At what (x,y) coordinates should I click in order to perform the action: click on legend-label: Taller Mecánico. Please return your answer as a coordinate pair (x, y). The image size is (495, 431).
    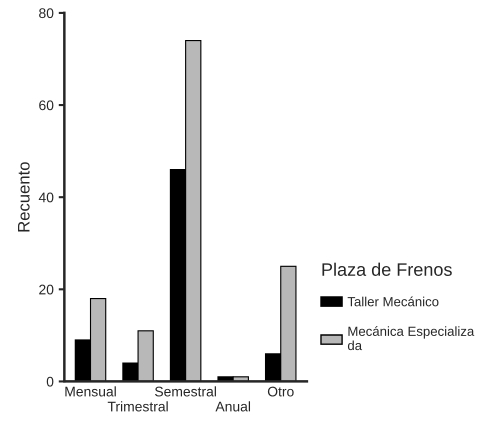
    Looking at the image, I should click on (393, 301).